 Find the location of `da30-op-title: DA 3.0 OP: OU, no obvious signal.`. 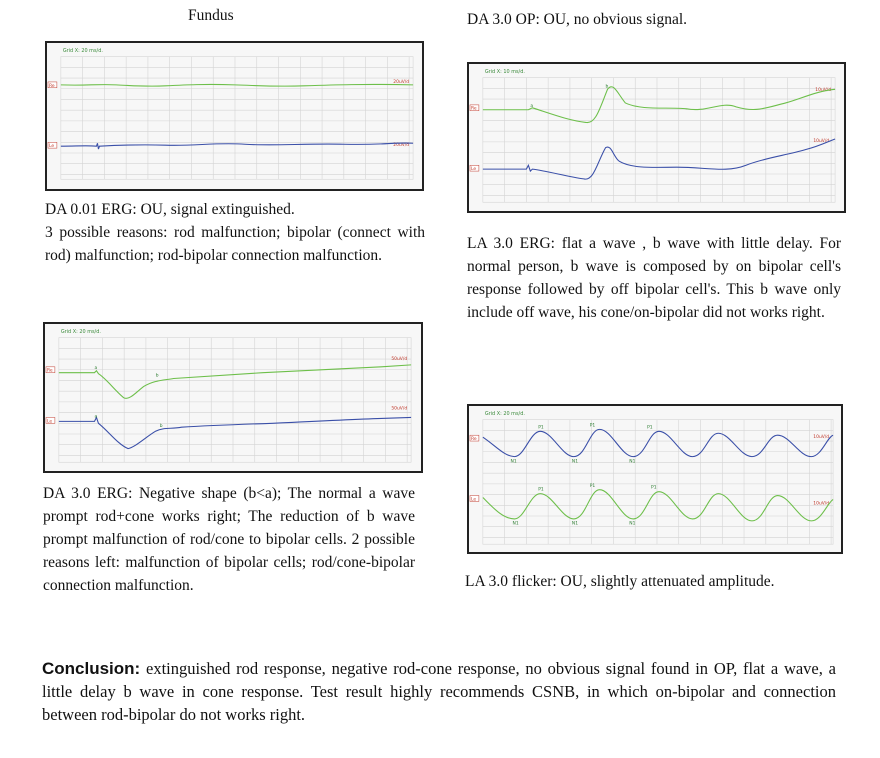

da30-op-title: DA 3.0 OP: OU, no obvious signal. is located at coordinates (577, 19).